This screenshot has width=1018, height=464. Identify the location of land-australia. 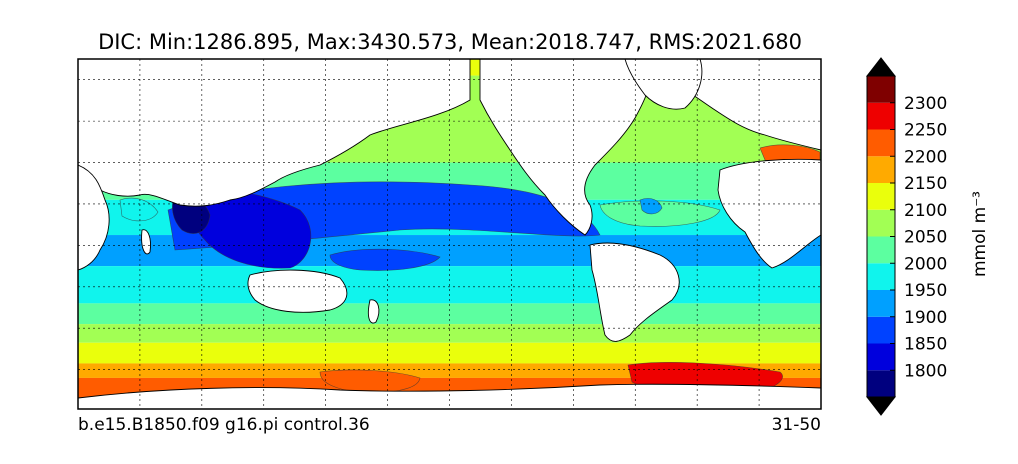
(297, 291).